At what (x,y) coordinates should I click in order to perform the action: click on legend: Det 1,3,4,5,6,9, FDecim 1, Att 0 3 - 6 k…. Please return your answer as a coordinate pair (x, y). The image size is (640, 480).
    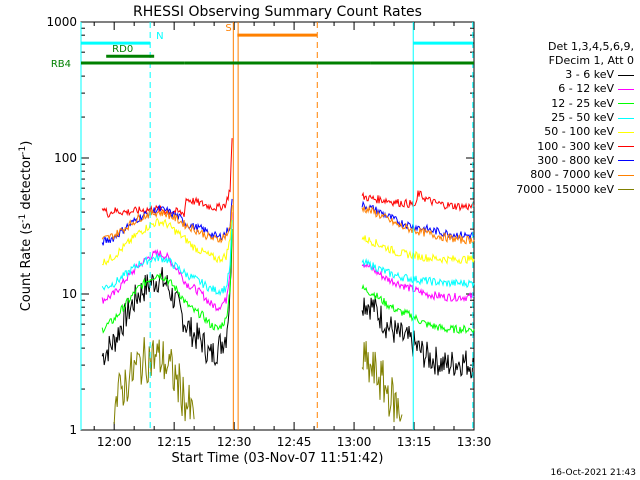
    Looking at the image, I should click on (575, 118).